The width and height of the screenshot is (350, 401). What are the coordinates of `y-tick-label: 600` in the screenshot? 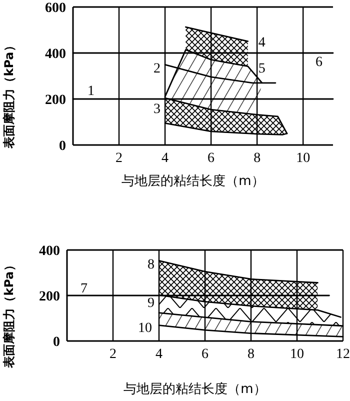 It's located at (55, 8).